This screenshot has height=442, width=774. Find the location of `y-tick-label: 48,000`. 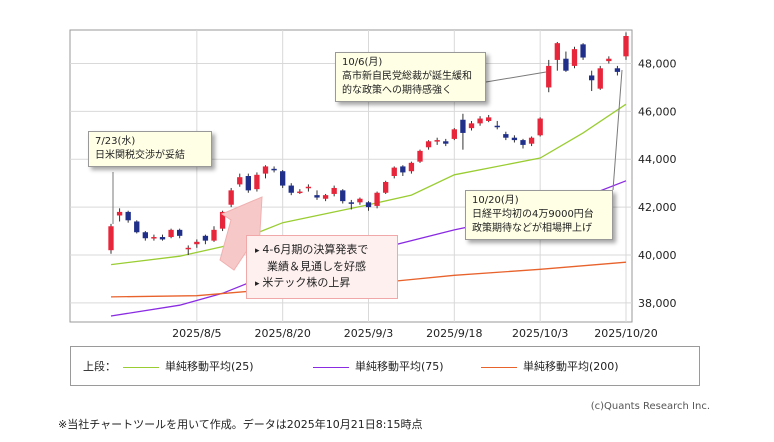

y-tick-label: 48,000 is located at coordinates (657, 64).